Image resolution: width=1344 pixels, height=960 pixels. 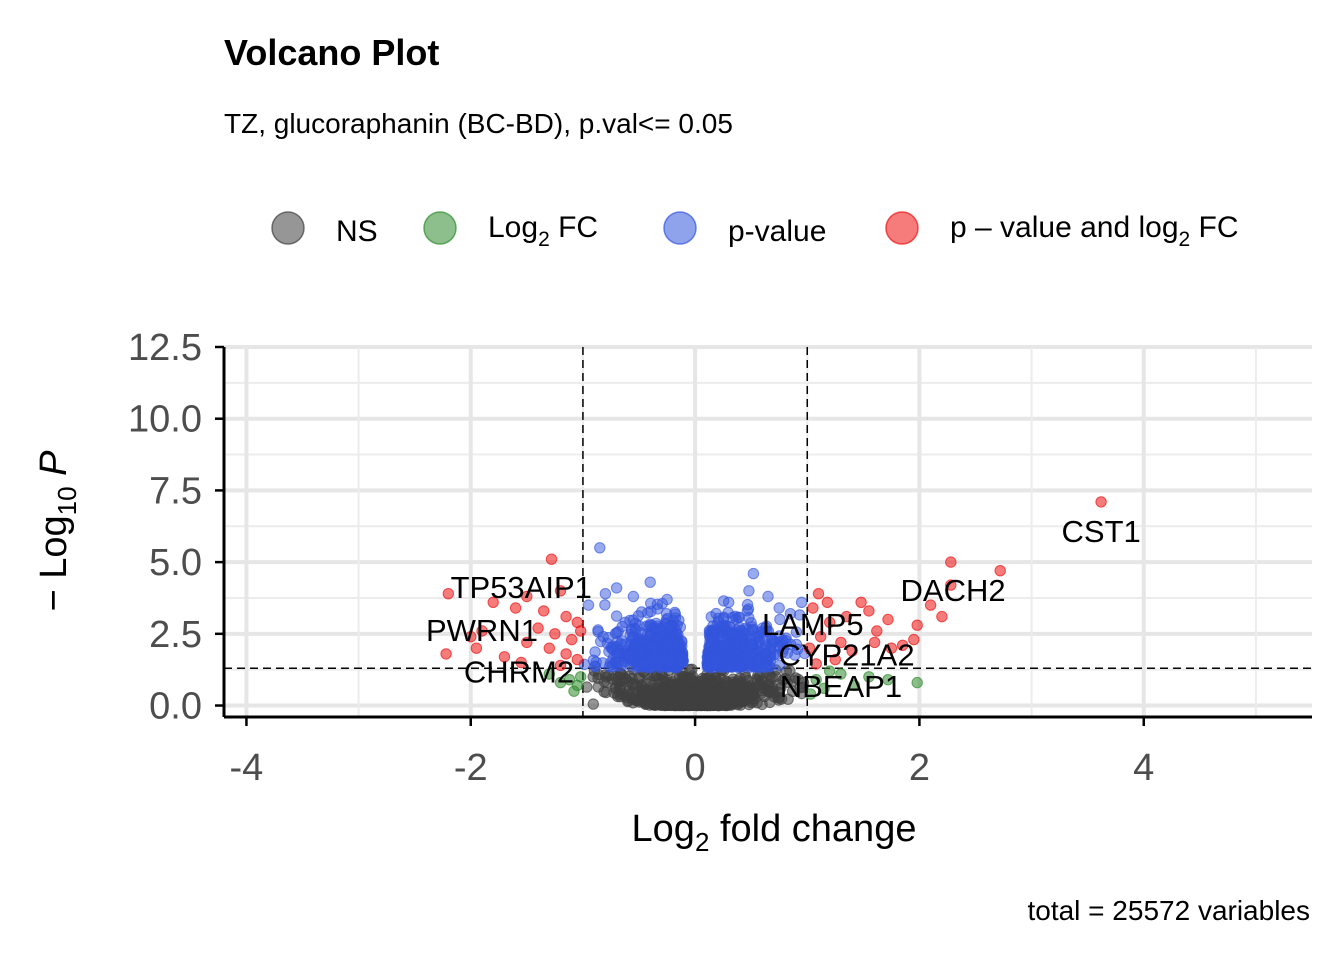 I want to click on legend-label-both: p – value and log2 FC, so click(x=1094, y=231).